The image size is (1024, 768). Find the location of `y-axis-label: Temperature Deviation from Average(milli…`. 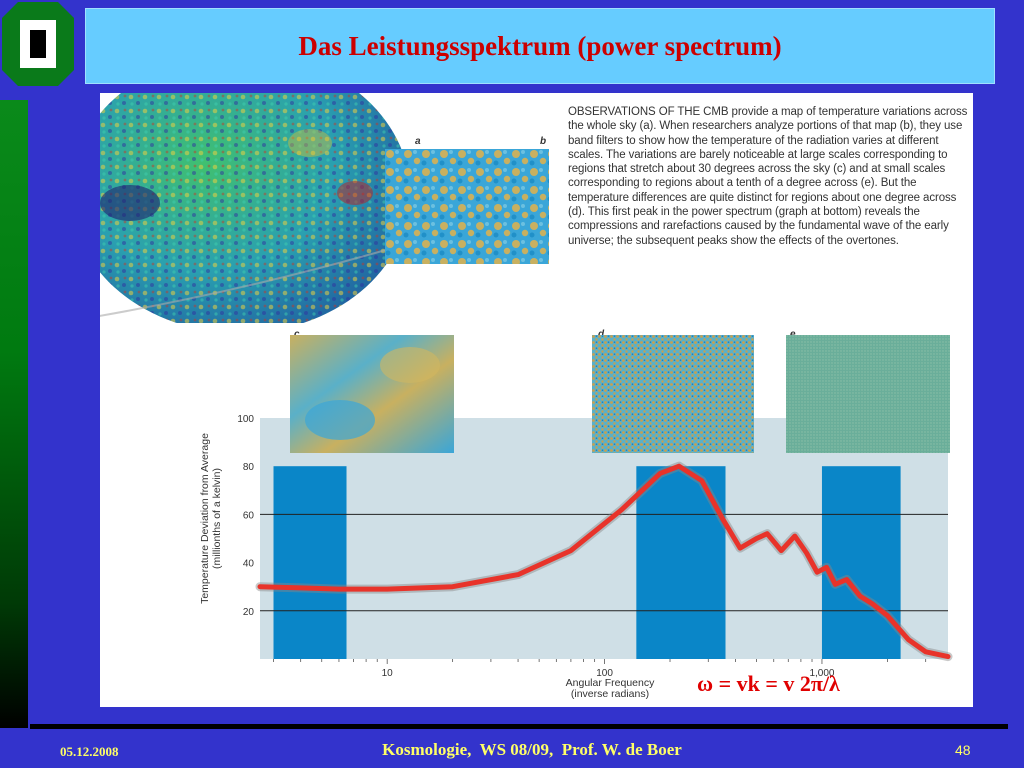

y-axis-label: Temperature Deviation from Average(milli… is located at coordinates (211, 518).